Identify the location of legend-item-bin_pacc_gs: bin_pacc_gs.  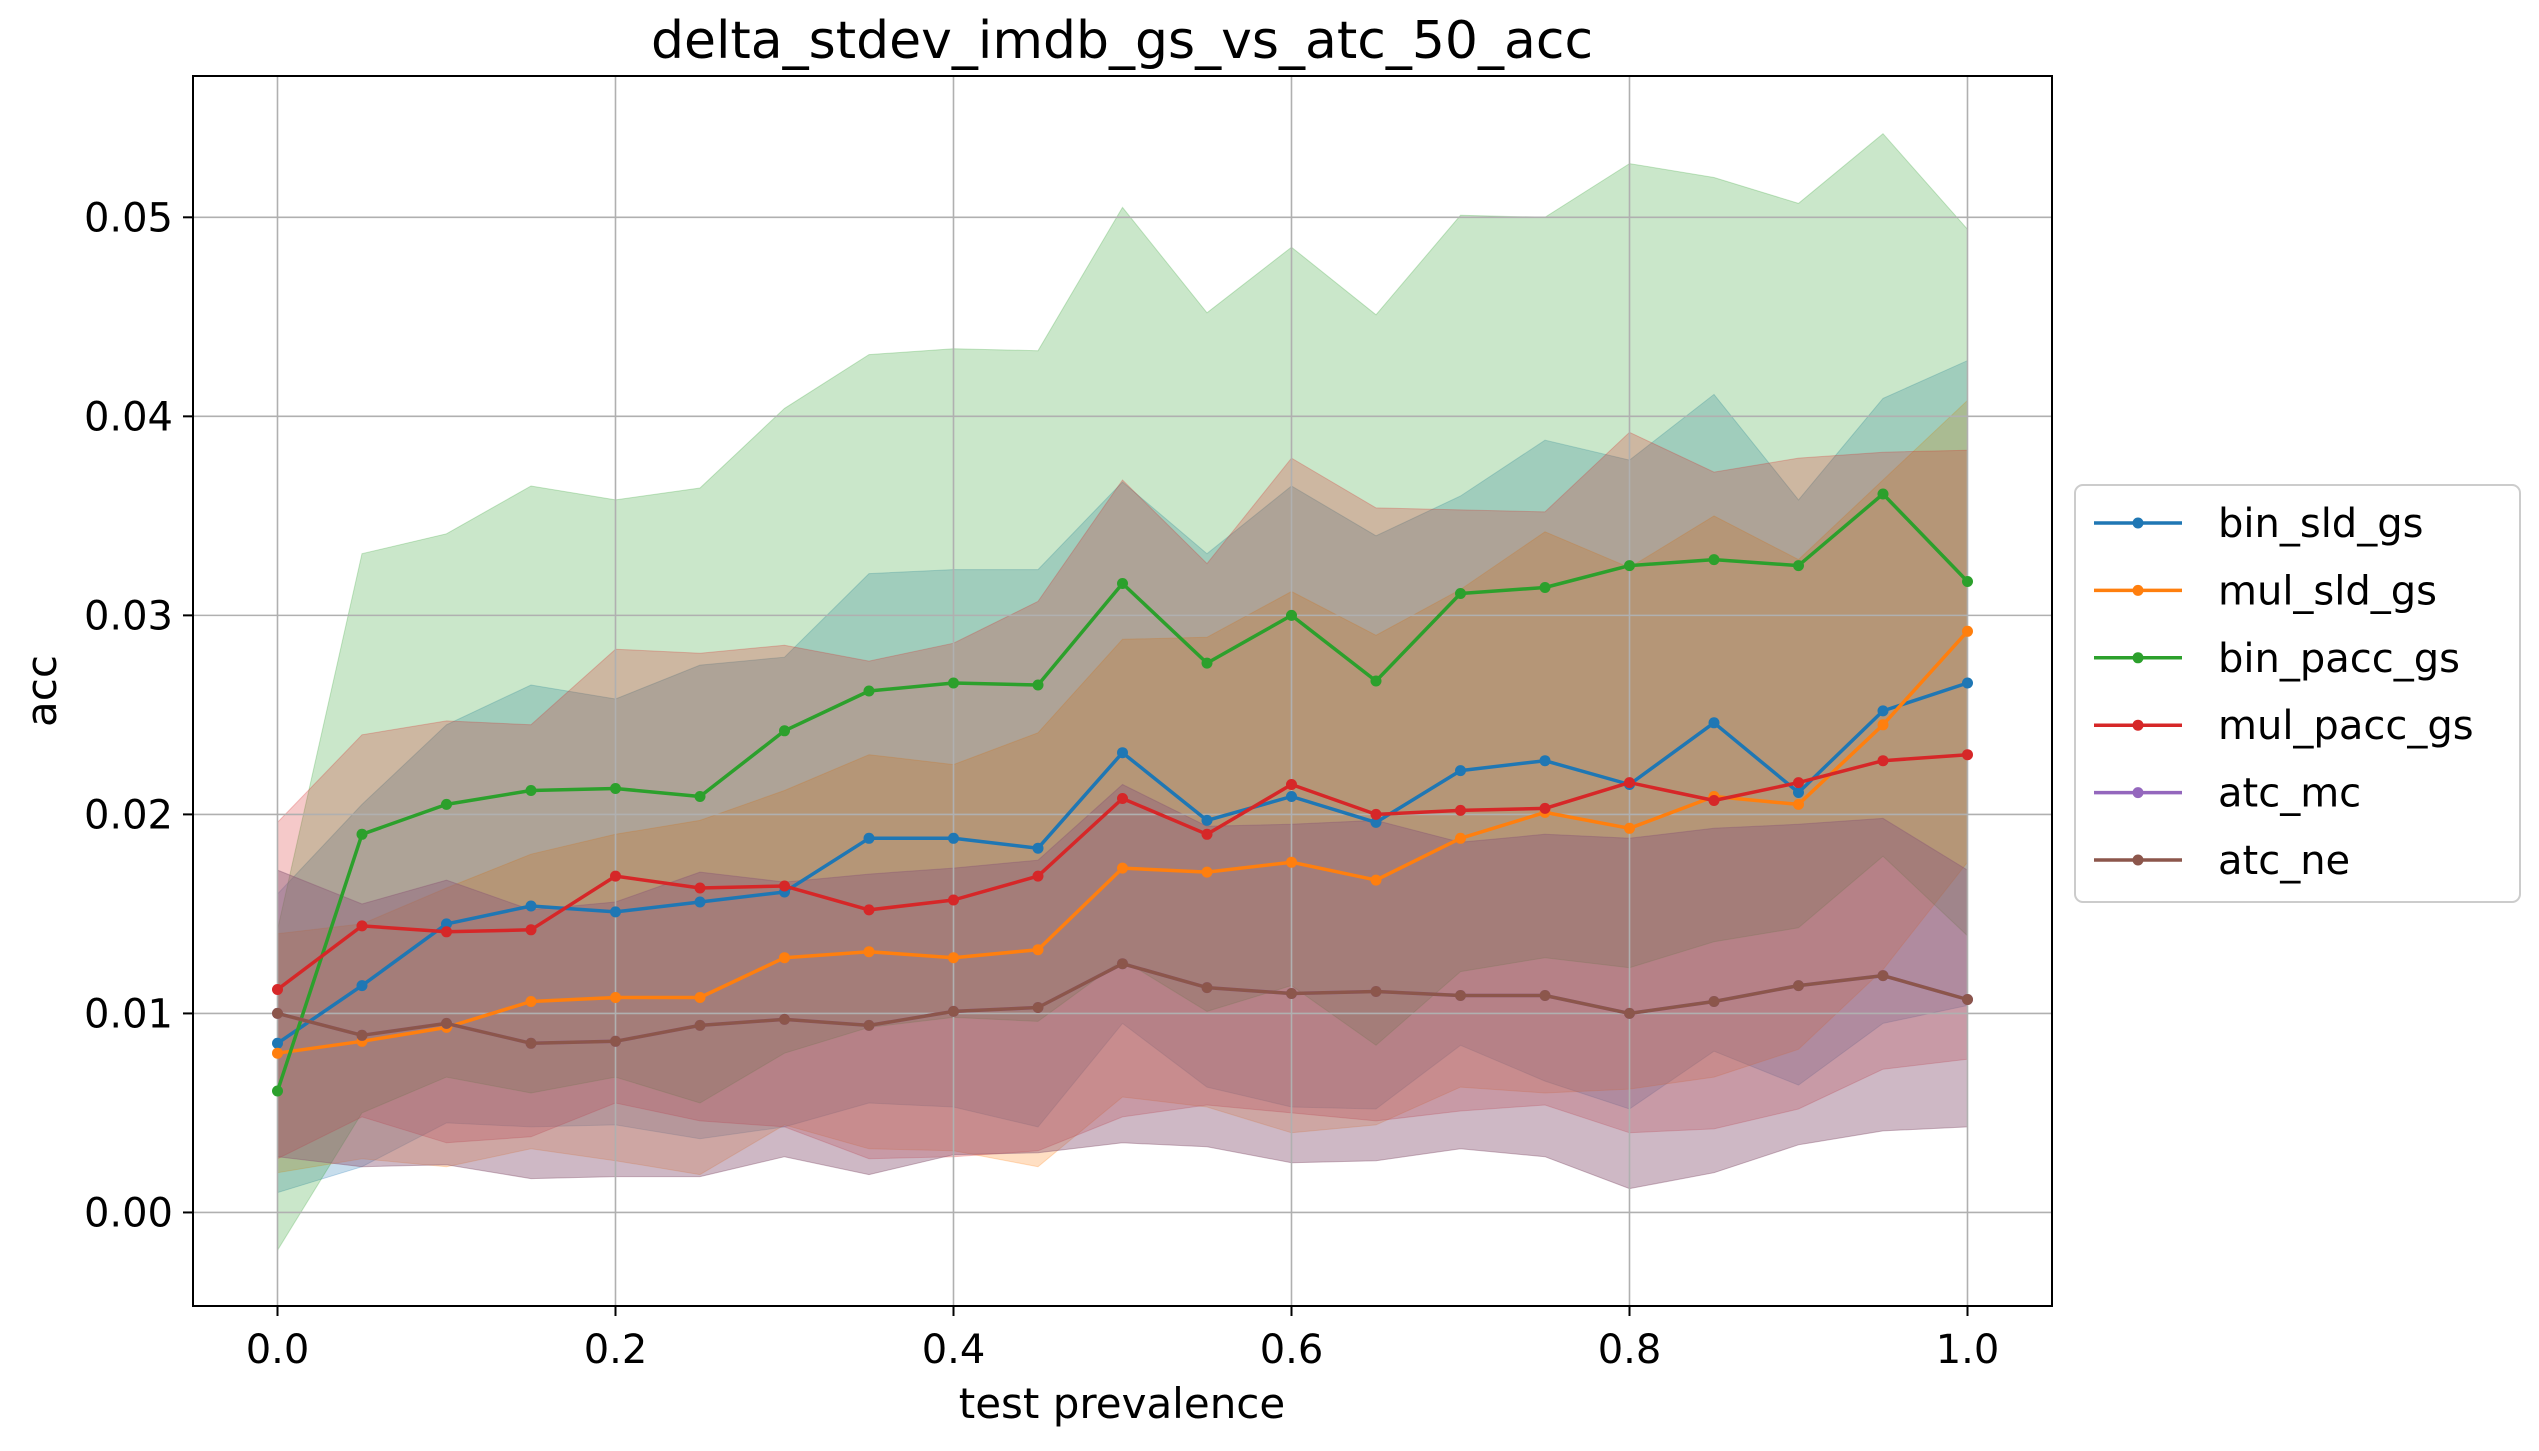
(2277, 659).